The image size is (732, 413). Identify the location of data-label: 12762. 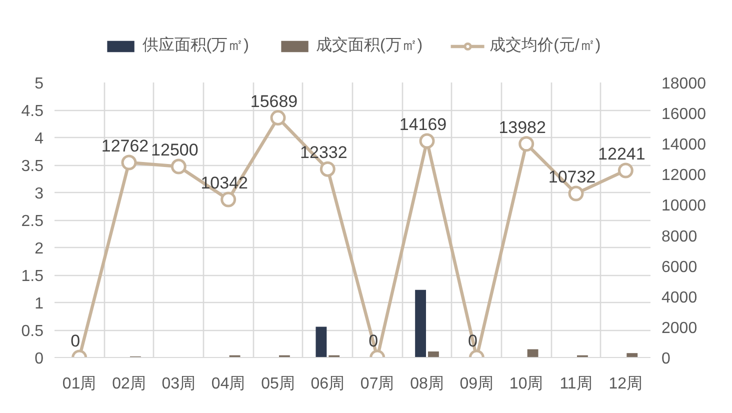
(125, 146).